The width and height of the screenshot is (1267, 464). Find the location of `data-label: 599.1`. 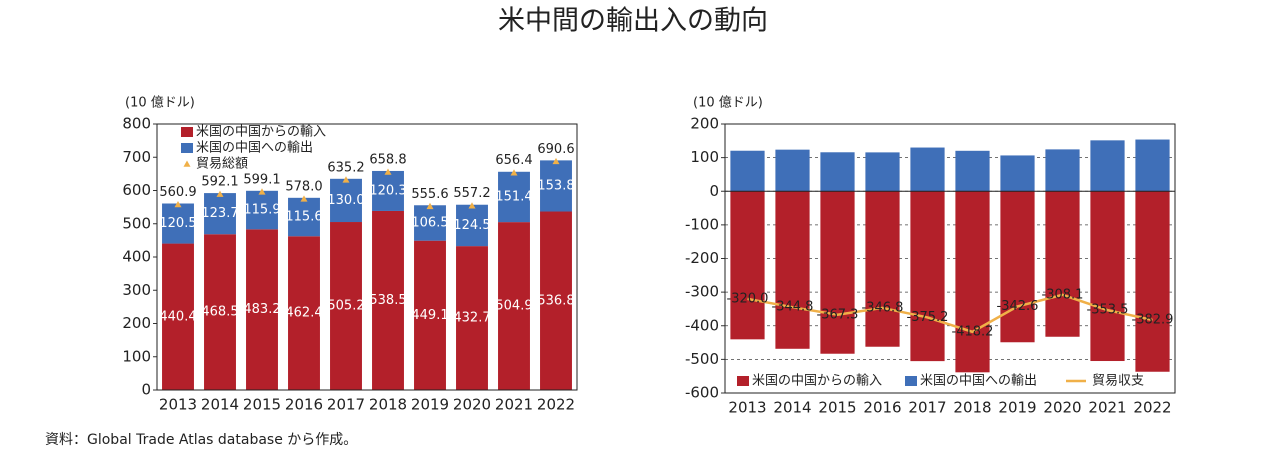

data-label: 599.1 is located at coordinates (261, 179).